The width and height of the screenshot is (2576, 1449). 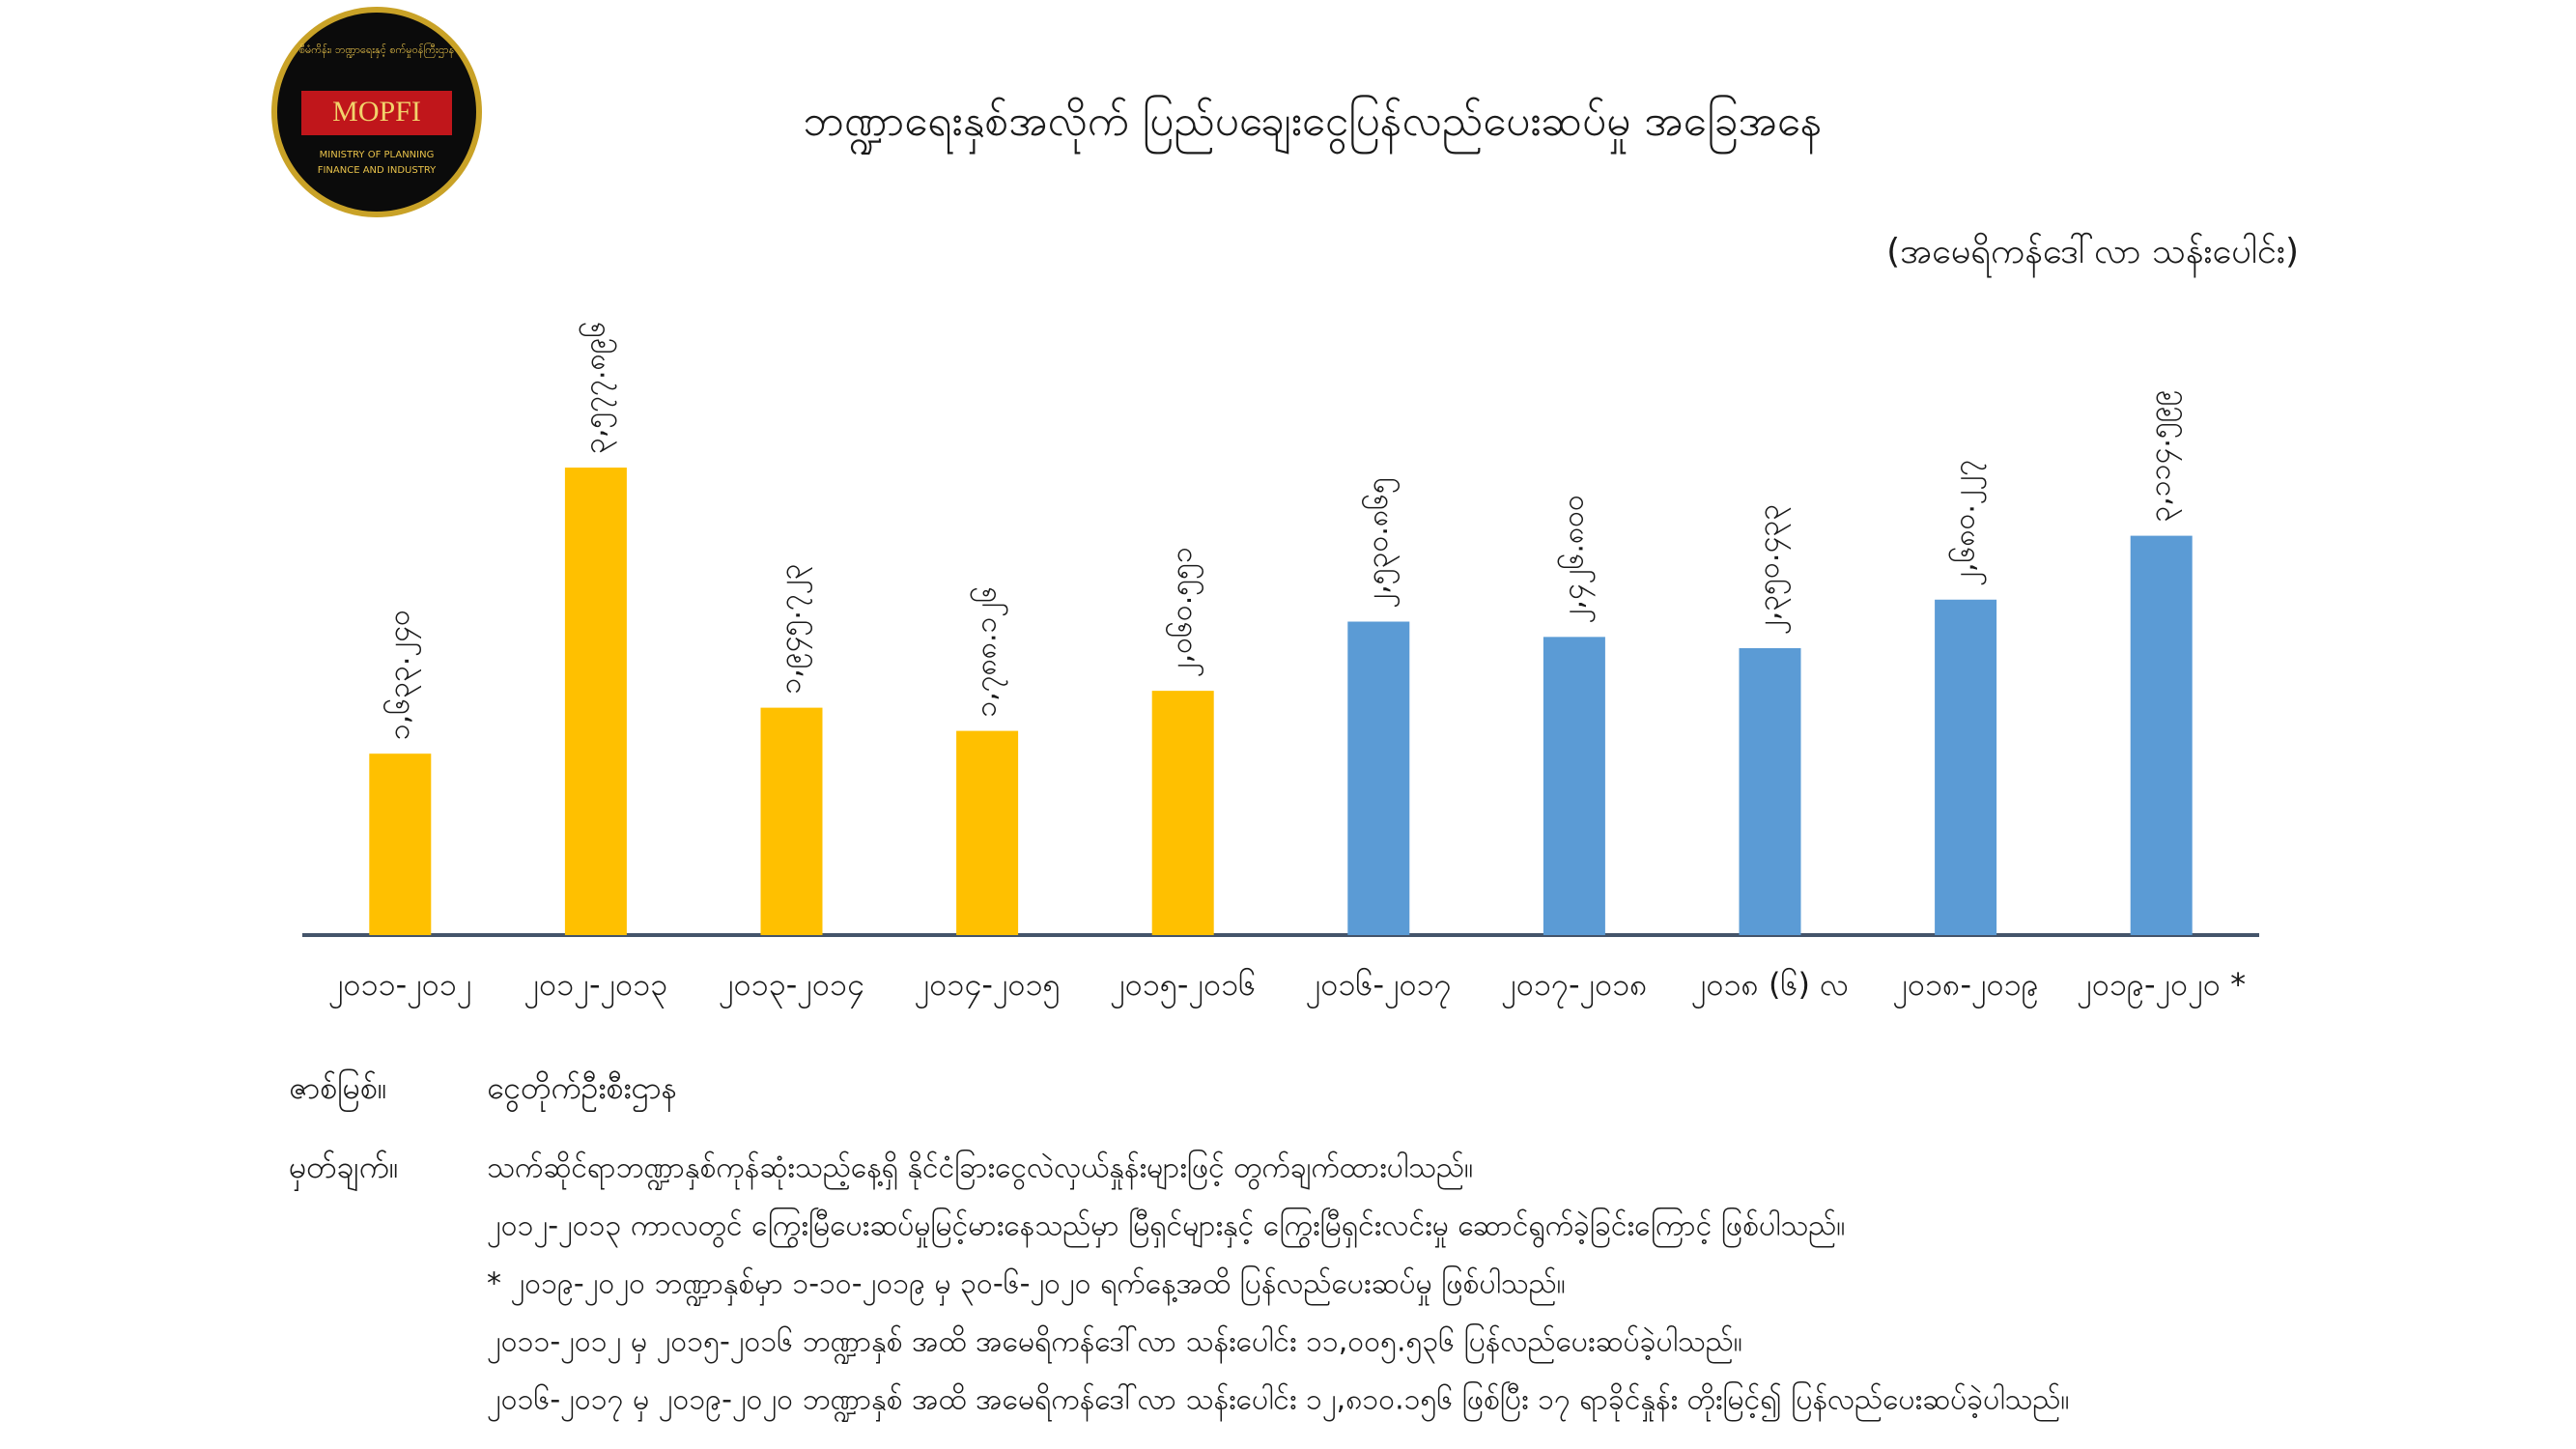 What do you see at coordinates (793, 629) in the screenshot?
I see `value-label: ၁,၉၄၅.၇၂၃` at bounding box center [793, 629].